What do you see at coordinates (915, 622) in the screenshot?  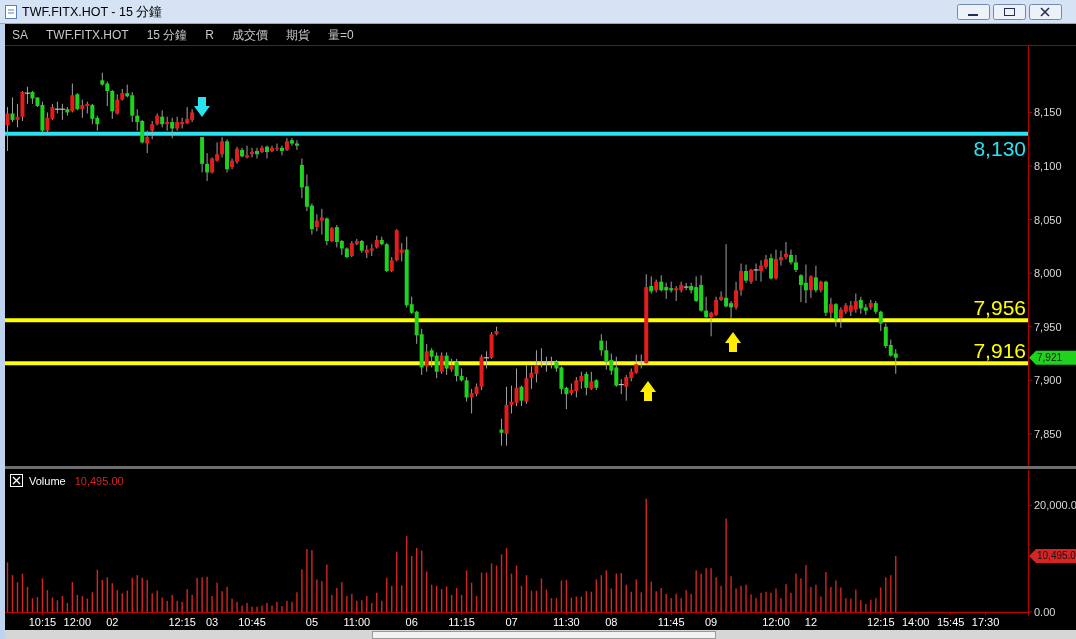 I see `x-tick-label: 14:00` at bounding box center [915, 622].